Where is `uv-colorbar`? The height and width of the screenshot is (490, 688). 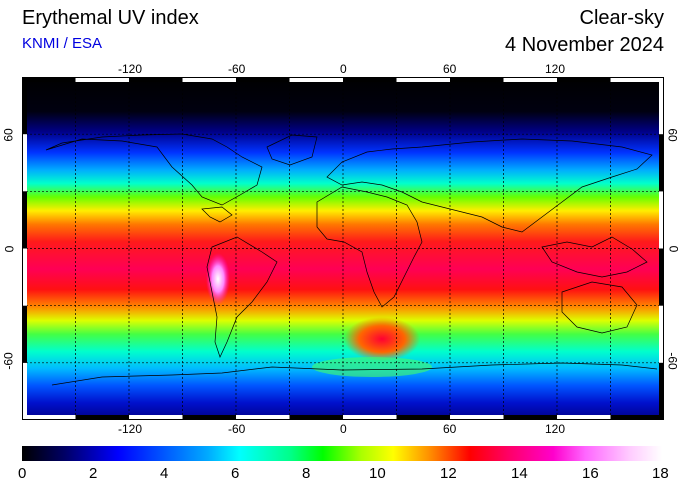 uv-colorbar is located at coordinates (342, 453).